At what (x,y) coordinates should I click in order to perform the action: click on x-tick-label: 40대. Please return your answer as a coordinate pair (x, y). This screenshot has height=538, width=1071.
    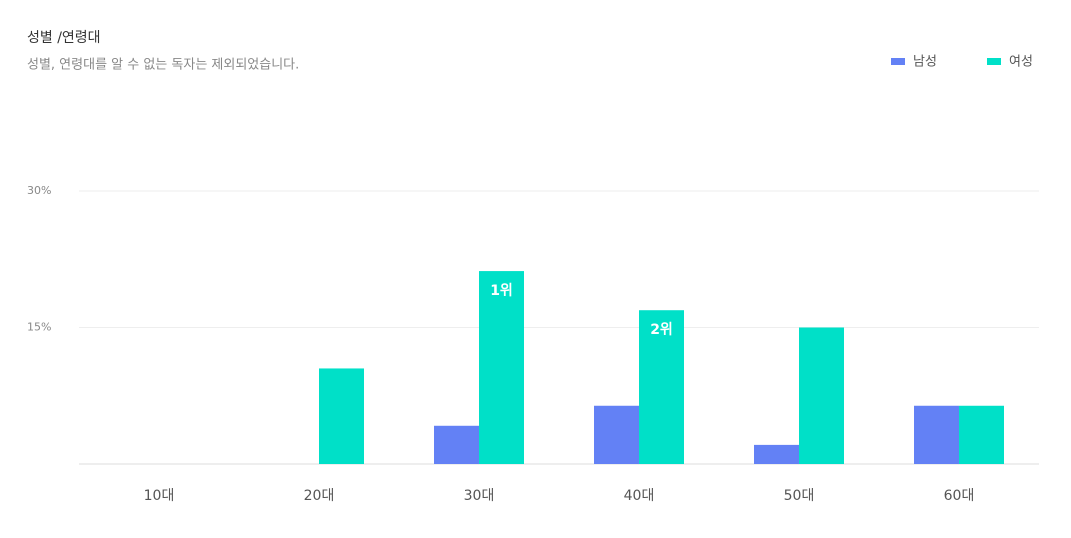
    Looking at the image, I should click on (639, 496).